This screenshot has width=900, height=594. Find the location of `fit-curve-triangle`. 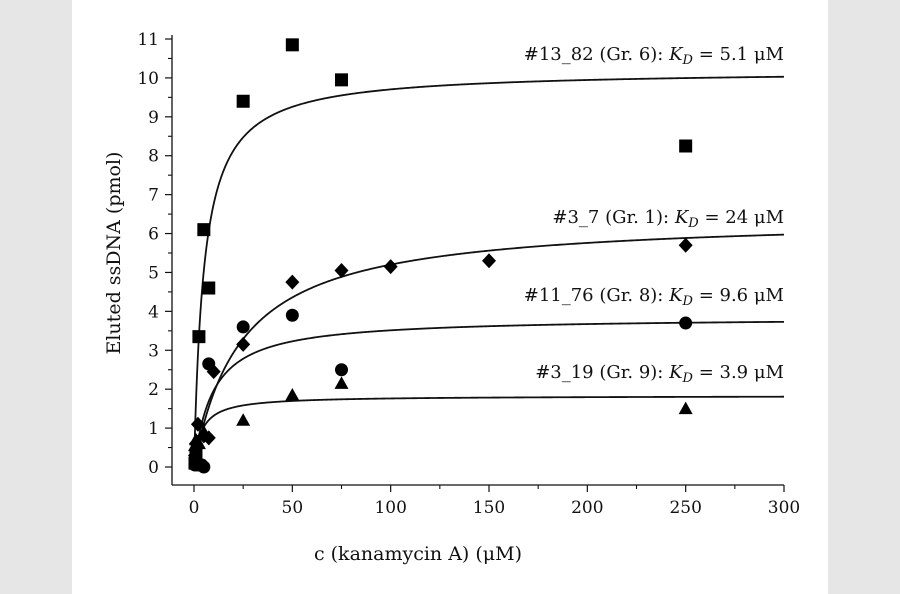

fit-curve-triangle is located at coordinates (488, 431).